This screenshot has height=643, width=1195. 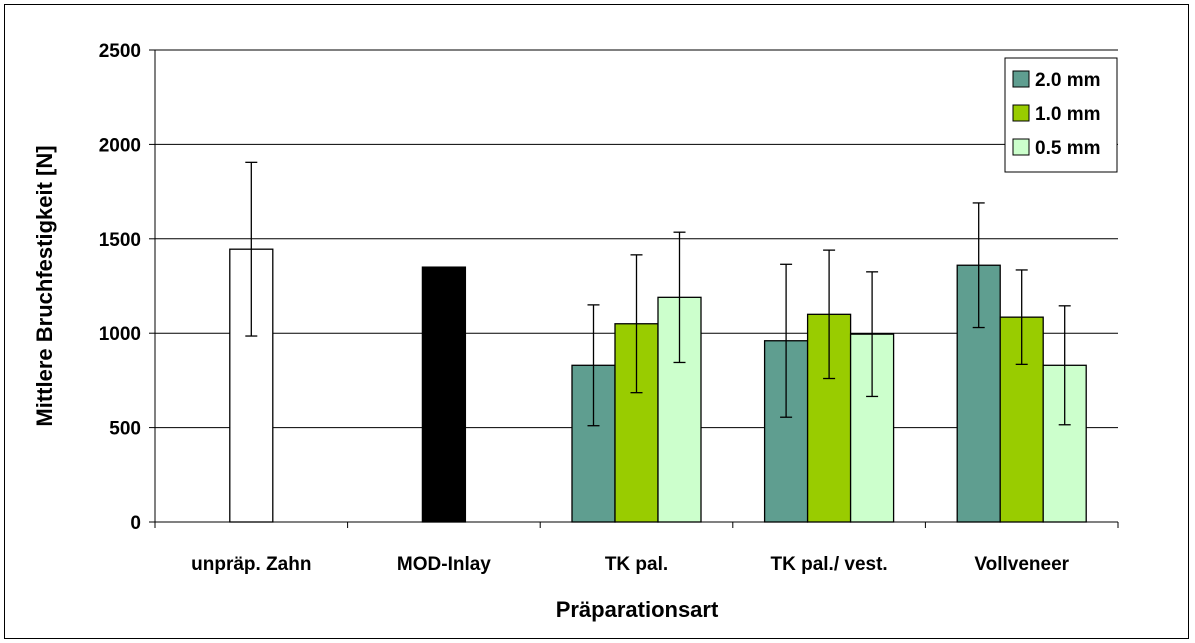 What do you see at coordinates (1067, 80) in the screenshot?
I see `legend-label: 2.0 mm` at bounding box center [1067, 80].